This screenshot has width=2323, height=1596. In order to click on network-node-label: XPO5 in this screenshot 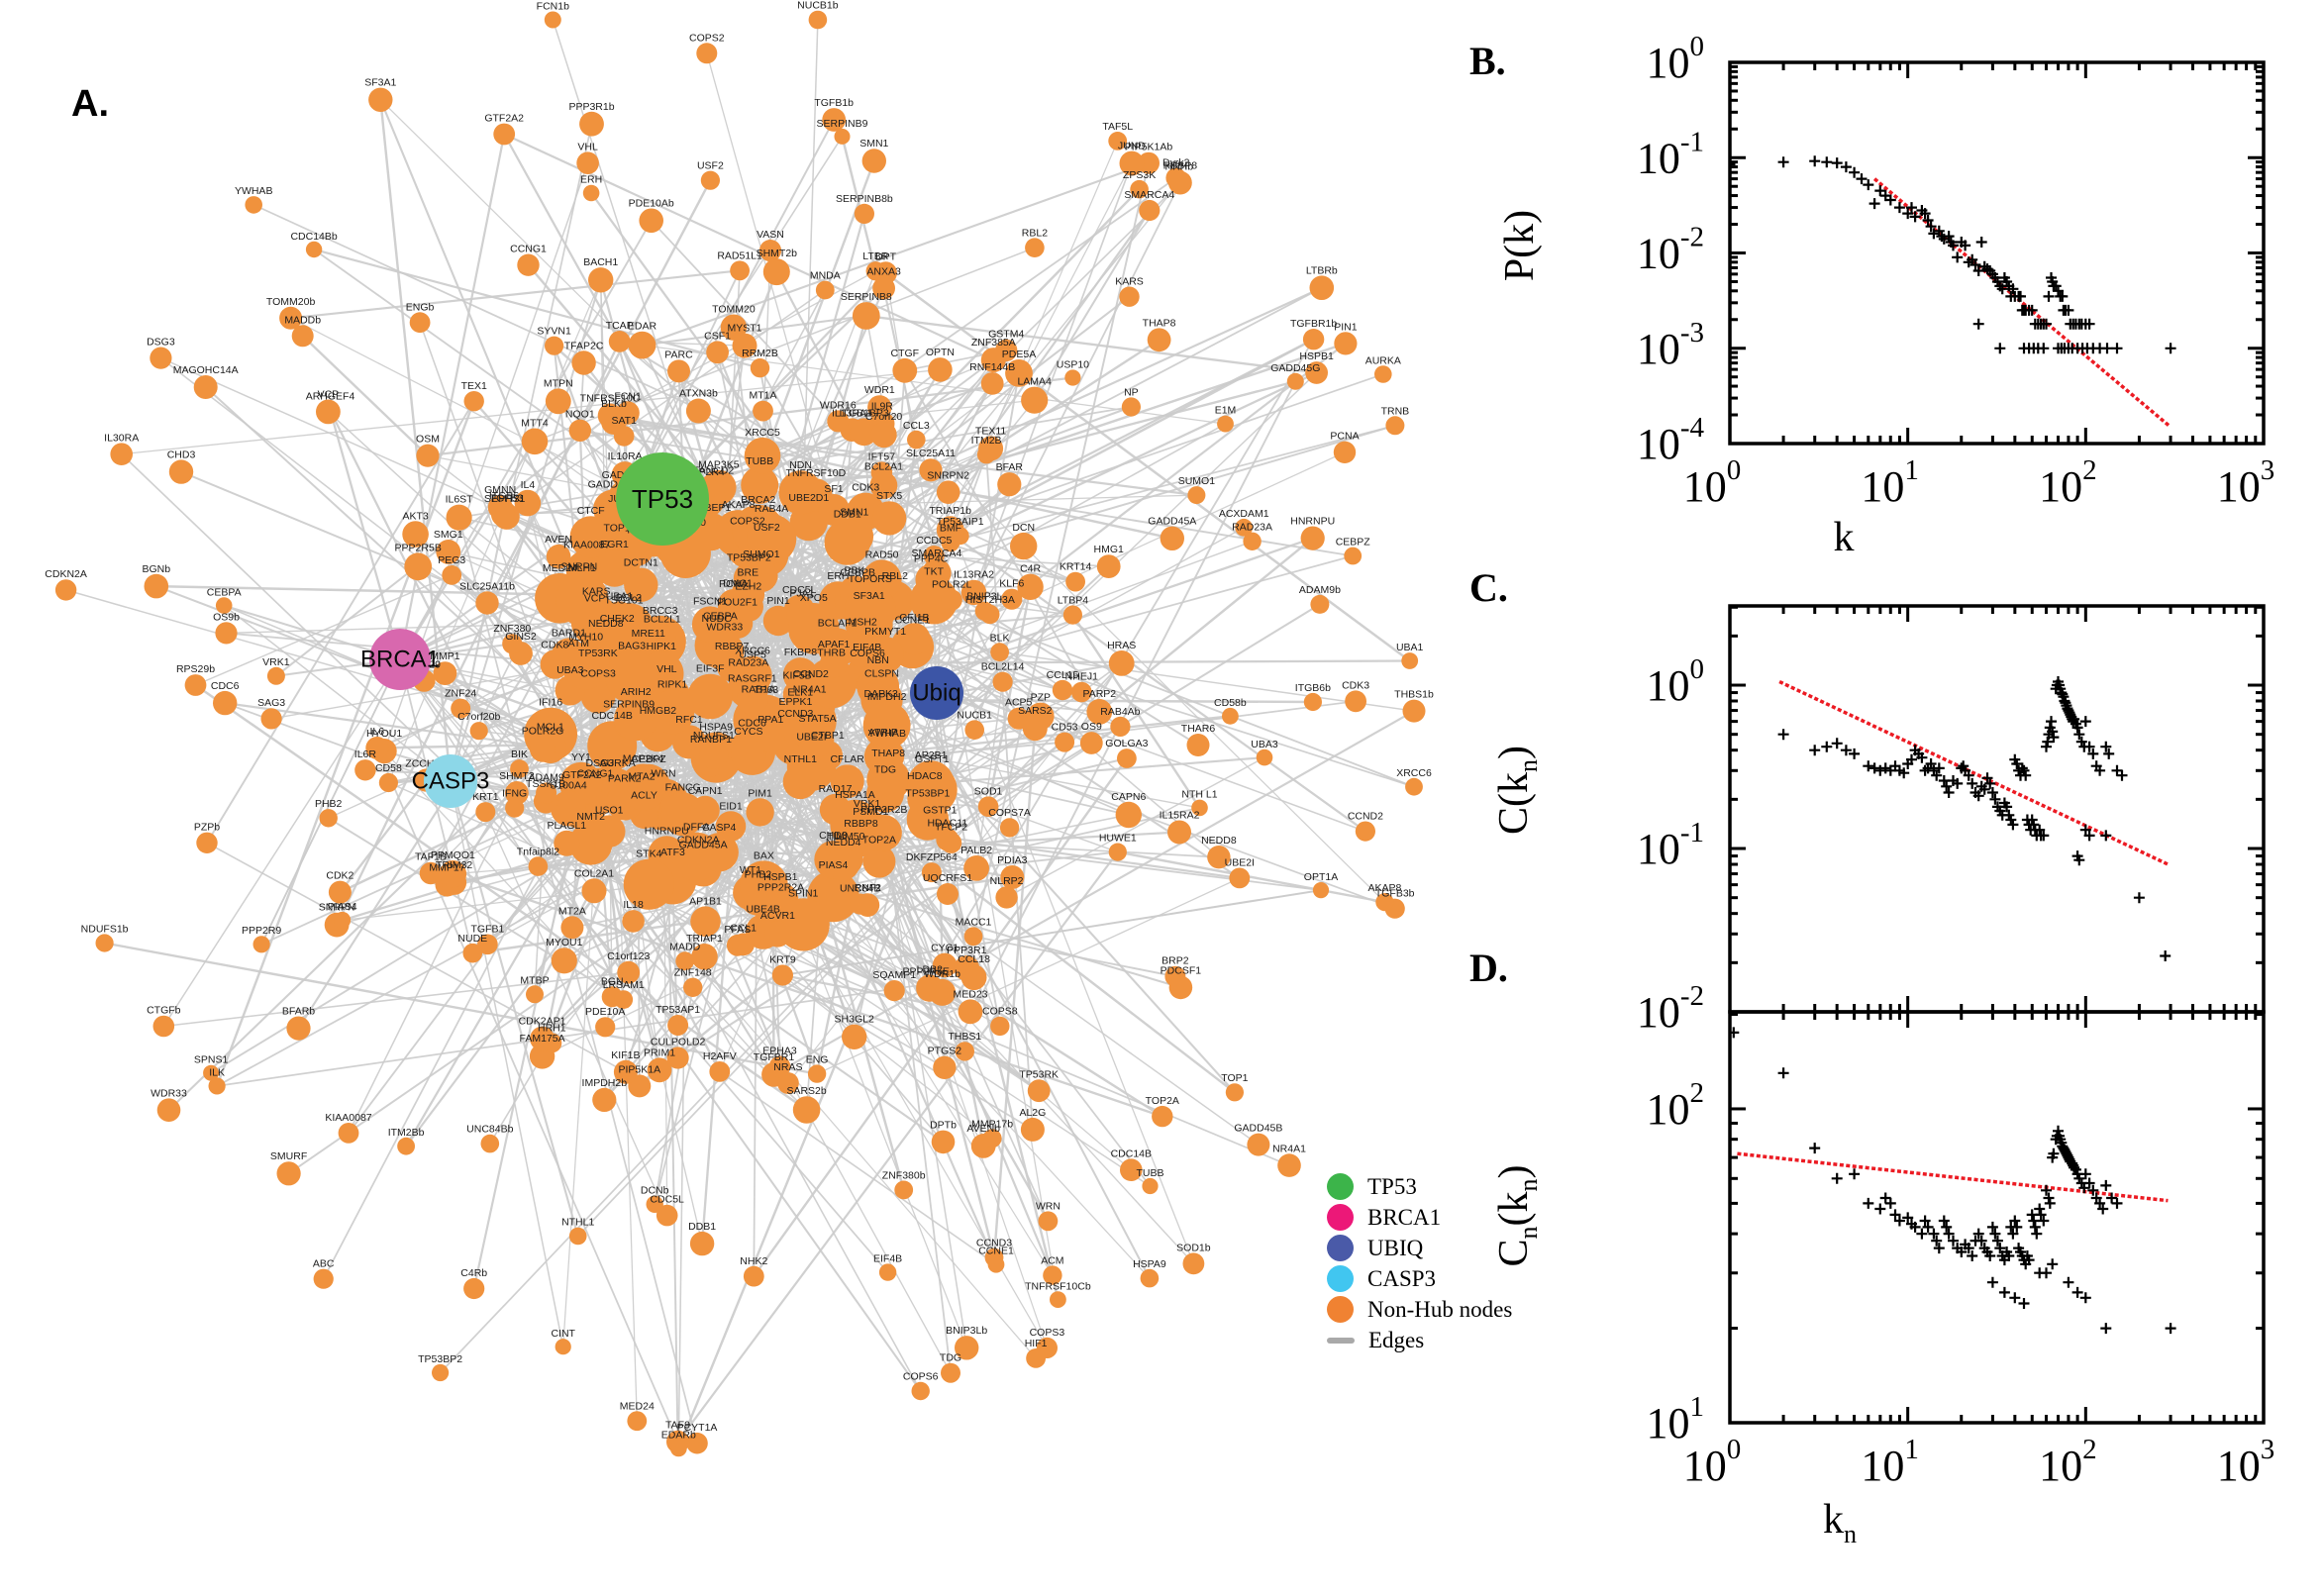, I will do `click(814, 598)`.